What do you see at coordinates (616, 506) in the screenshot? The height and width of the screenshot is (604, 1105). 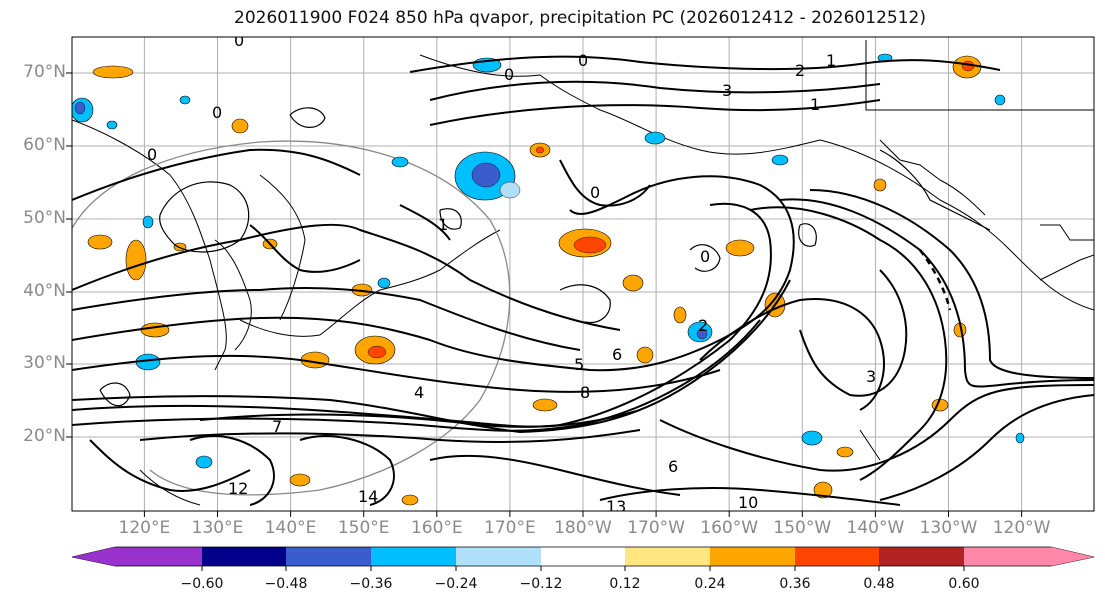 I see `contour-label: 13` at bounding box center [616, 506].